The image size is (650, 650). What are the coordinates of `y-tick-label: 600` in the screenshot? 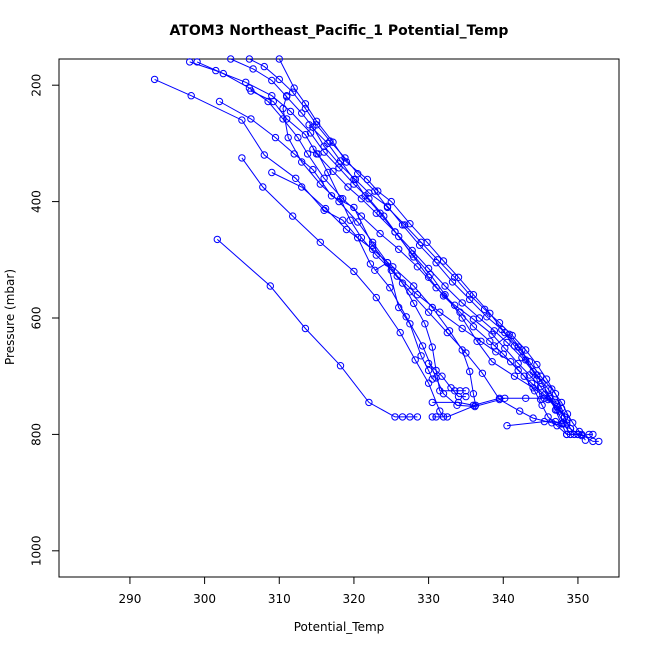 It's located at (37, 318).